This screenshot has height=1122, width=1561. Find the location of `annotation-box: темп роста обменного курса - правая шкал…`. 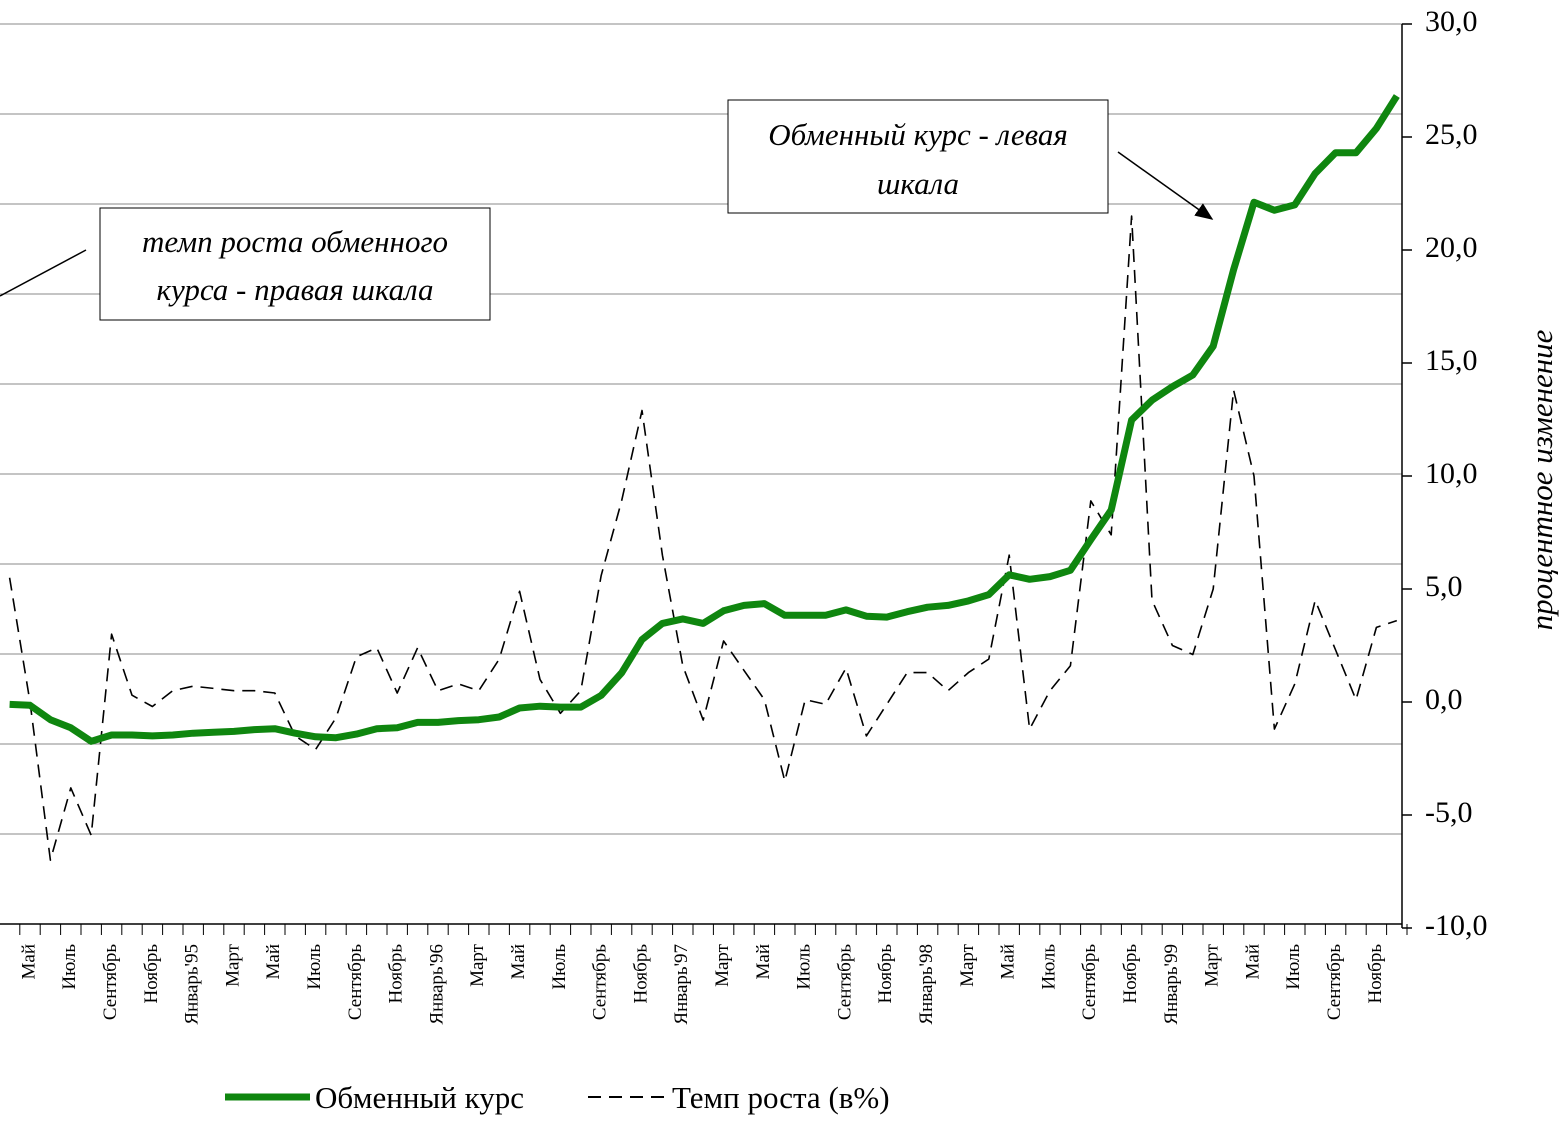

annotation-box: темп роста обменного курса - правая шкал… is located at coordinates (245, 264).